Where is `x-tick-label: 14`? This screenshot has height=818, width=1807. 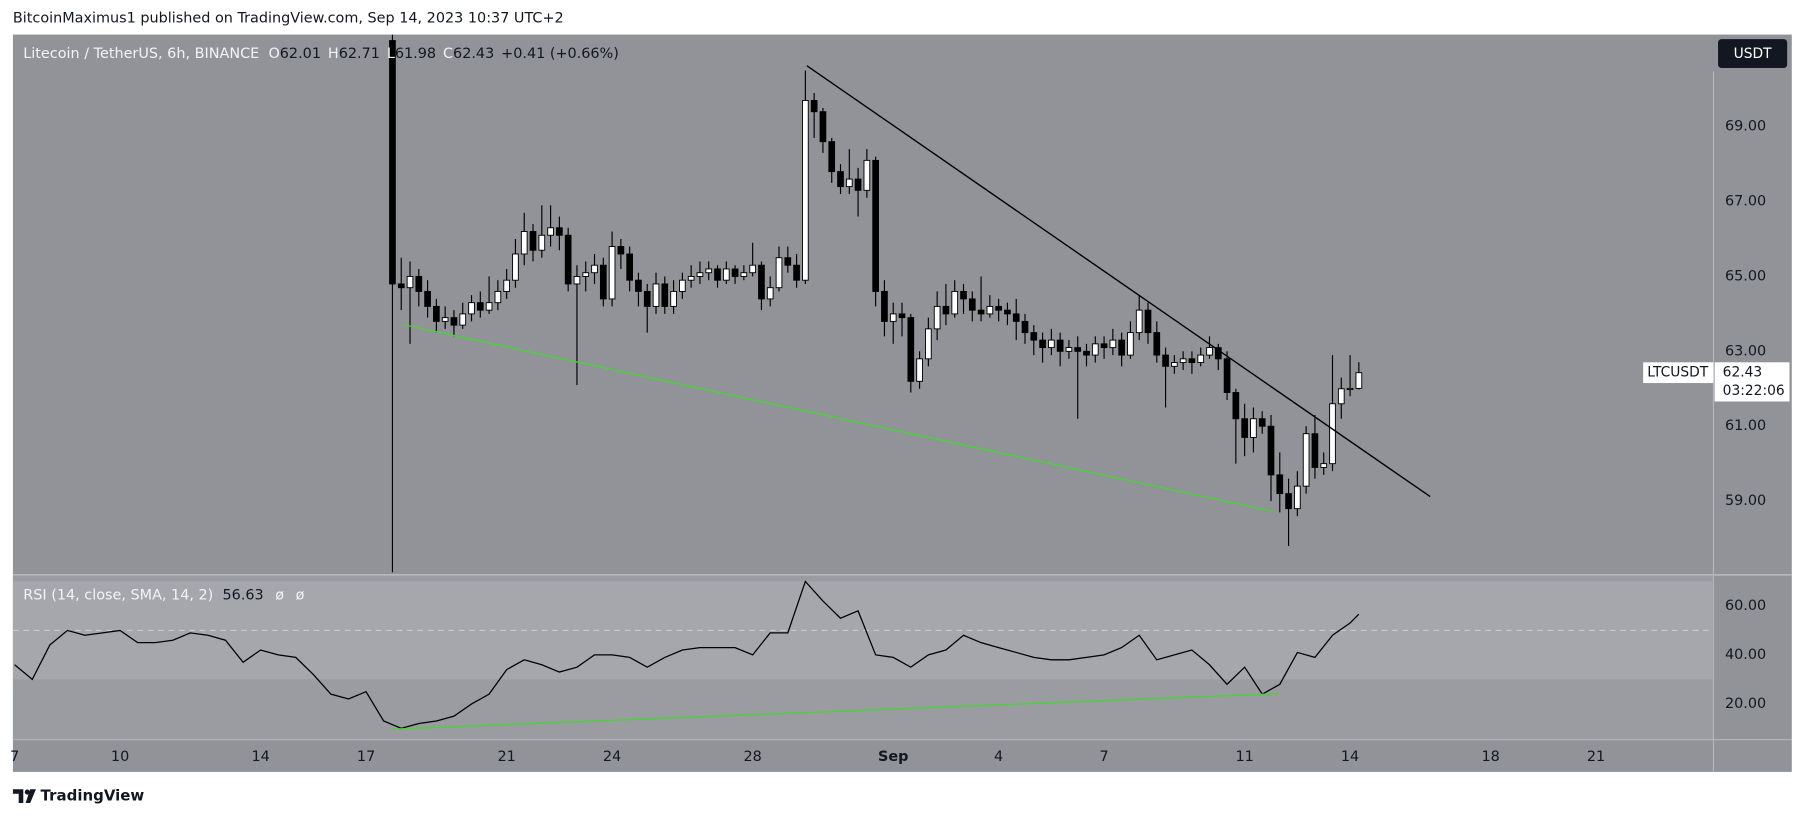 x-tick-label: 14 is located at coordinates (261, 757).